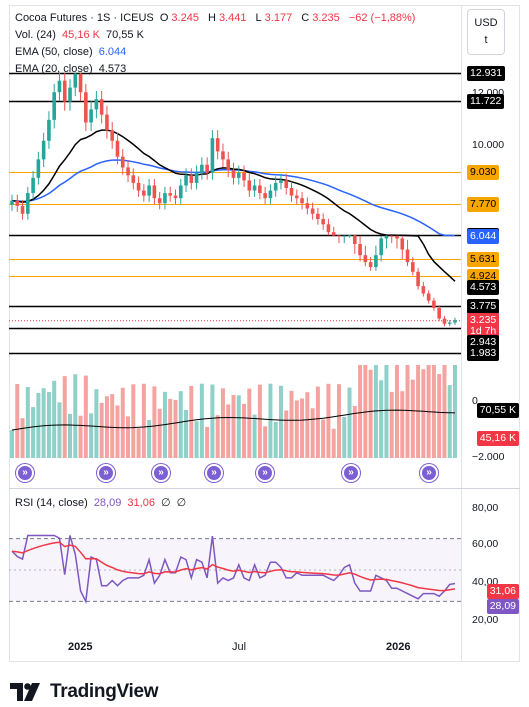 The width and height of the screenshot is (529, 707). I want to click on rsi-axis-tick: 60,00, so click(485, 544).